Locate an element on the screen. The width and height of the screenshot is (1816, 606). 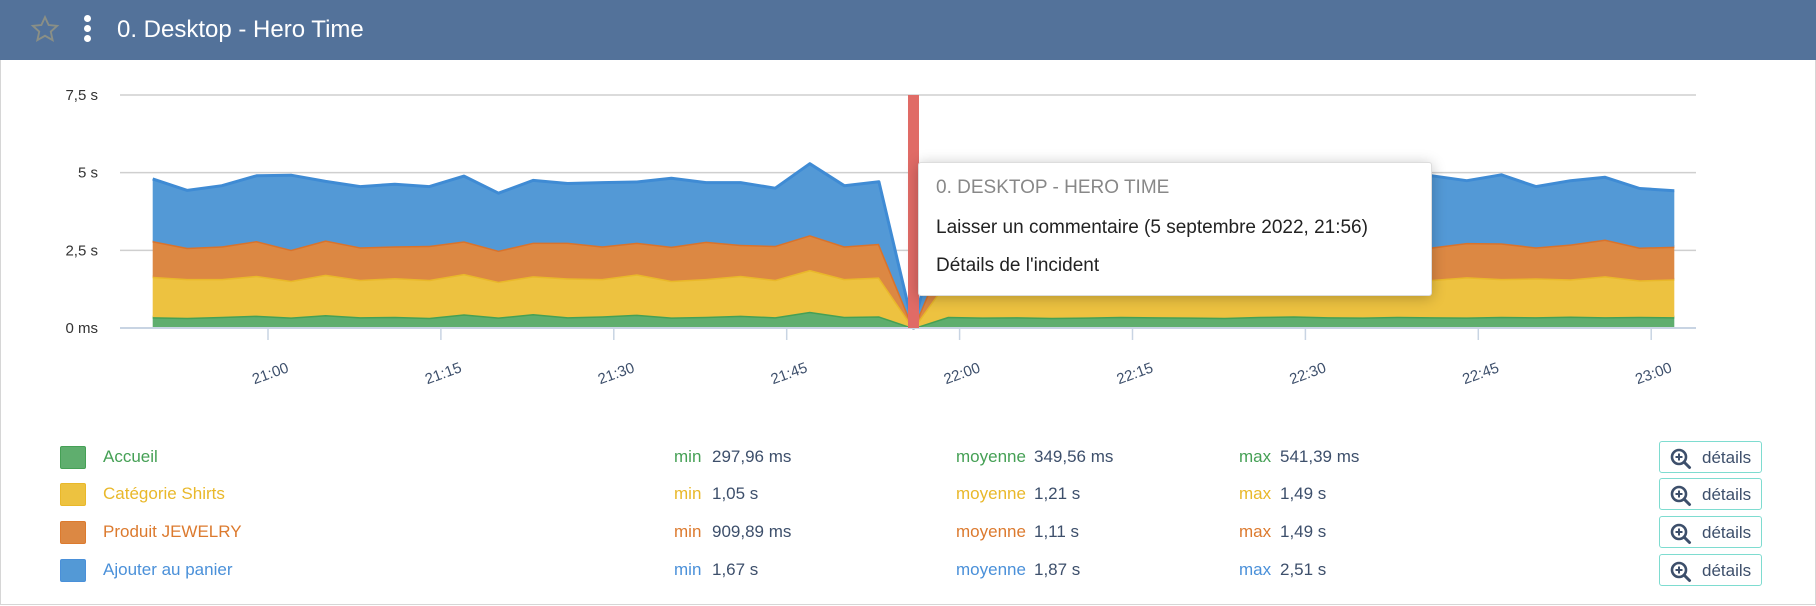
incident-details-link: Détails de l'incident is located at coordinates (1018, 265).